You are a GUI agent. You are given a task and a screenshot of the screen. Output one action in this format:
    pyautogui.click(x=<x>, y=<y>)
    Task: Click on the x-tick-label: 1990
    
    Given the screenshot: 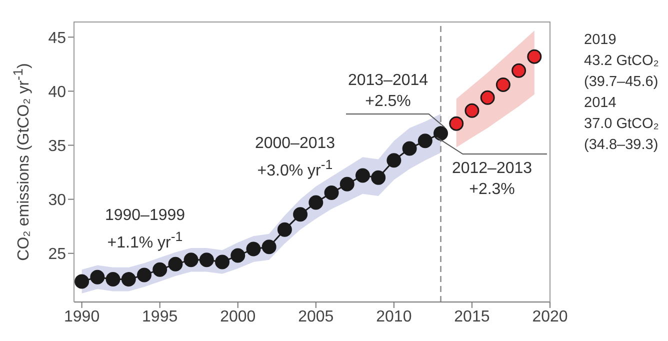 What is the action you would take?
    pyautogui.click(x=82, y=317)
    